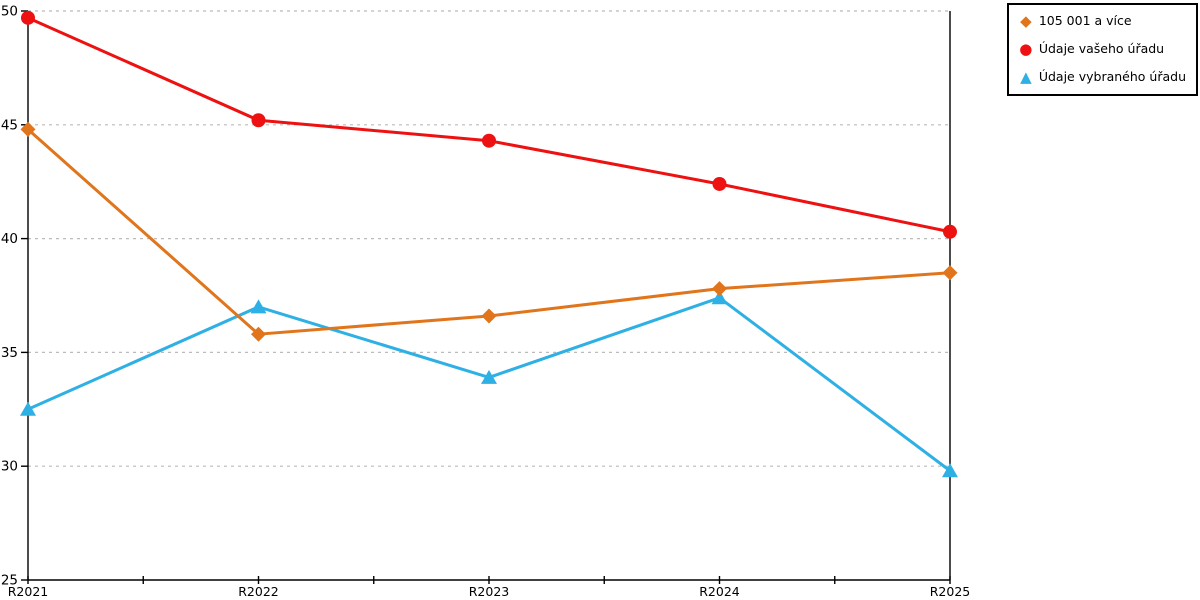  I want to click on x-tick-label: R2024, so click(719, 591).